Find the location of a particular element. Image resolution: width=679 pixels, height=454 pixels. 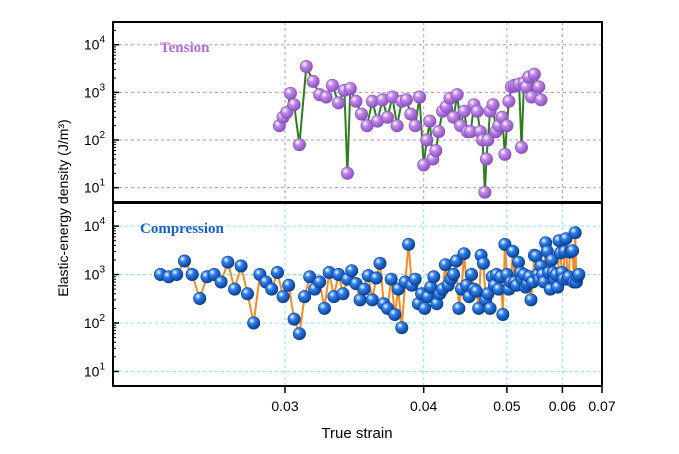

x-tick-label: 0.03 is located at coordinates (284, 406).